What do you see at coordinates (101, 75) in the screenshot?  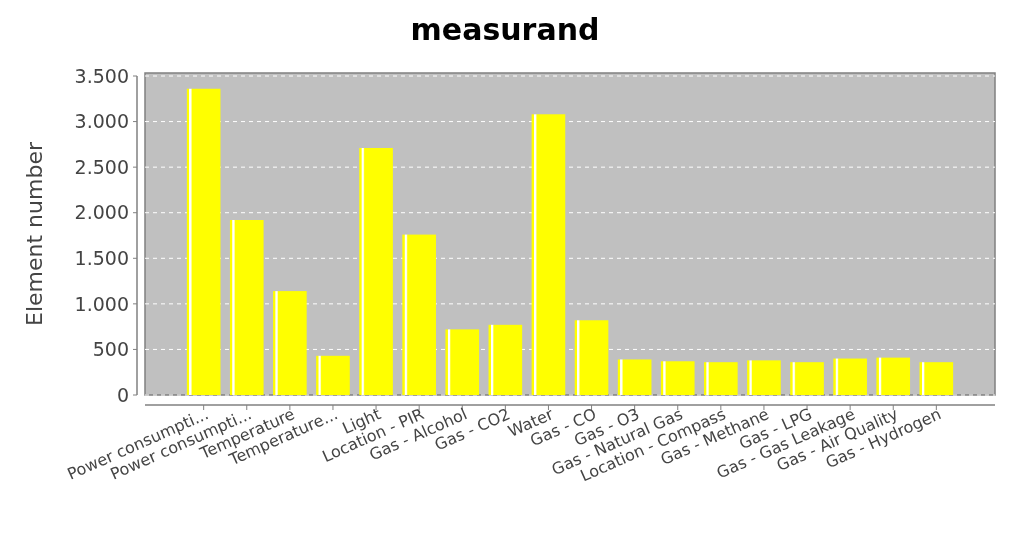 I see `y-tick-label: 3.500` at bounding box center [101, 75].